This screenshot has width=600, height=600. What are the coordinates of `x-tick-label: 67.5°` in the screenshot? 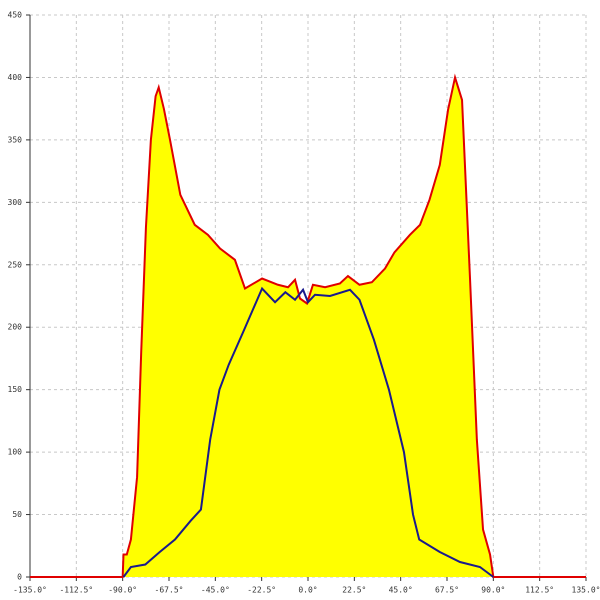 It's located at (447, 590).